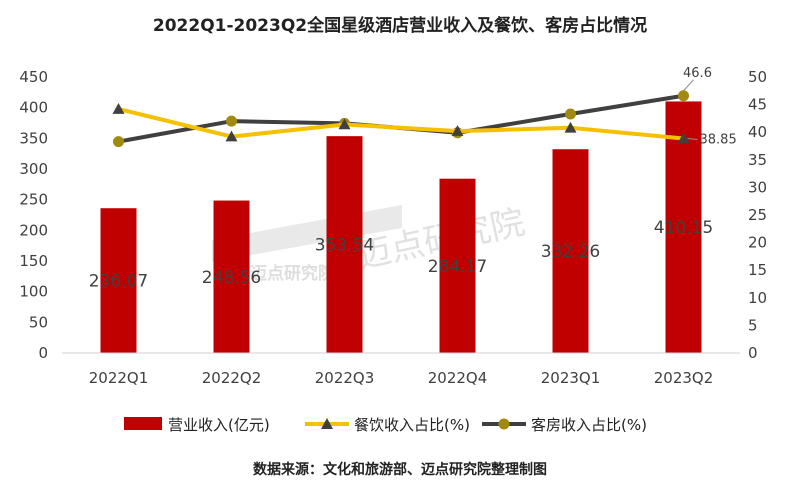 The width and height of the screenshot is (800, 501). I want to click on y-left-tick-label: 0, so click(43, 353).